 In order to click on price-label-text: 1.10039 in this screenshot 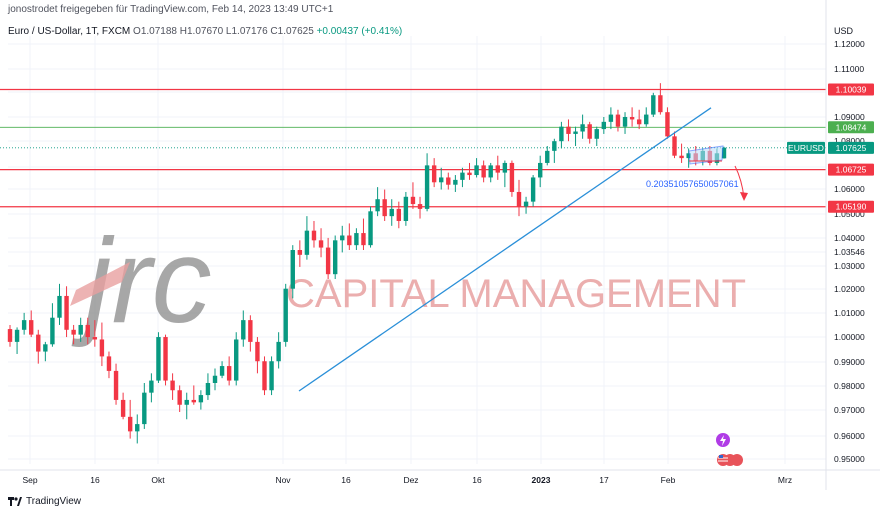, I will do `click(851, 89)`.